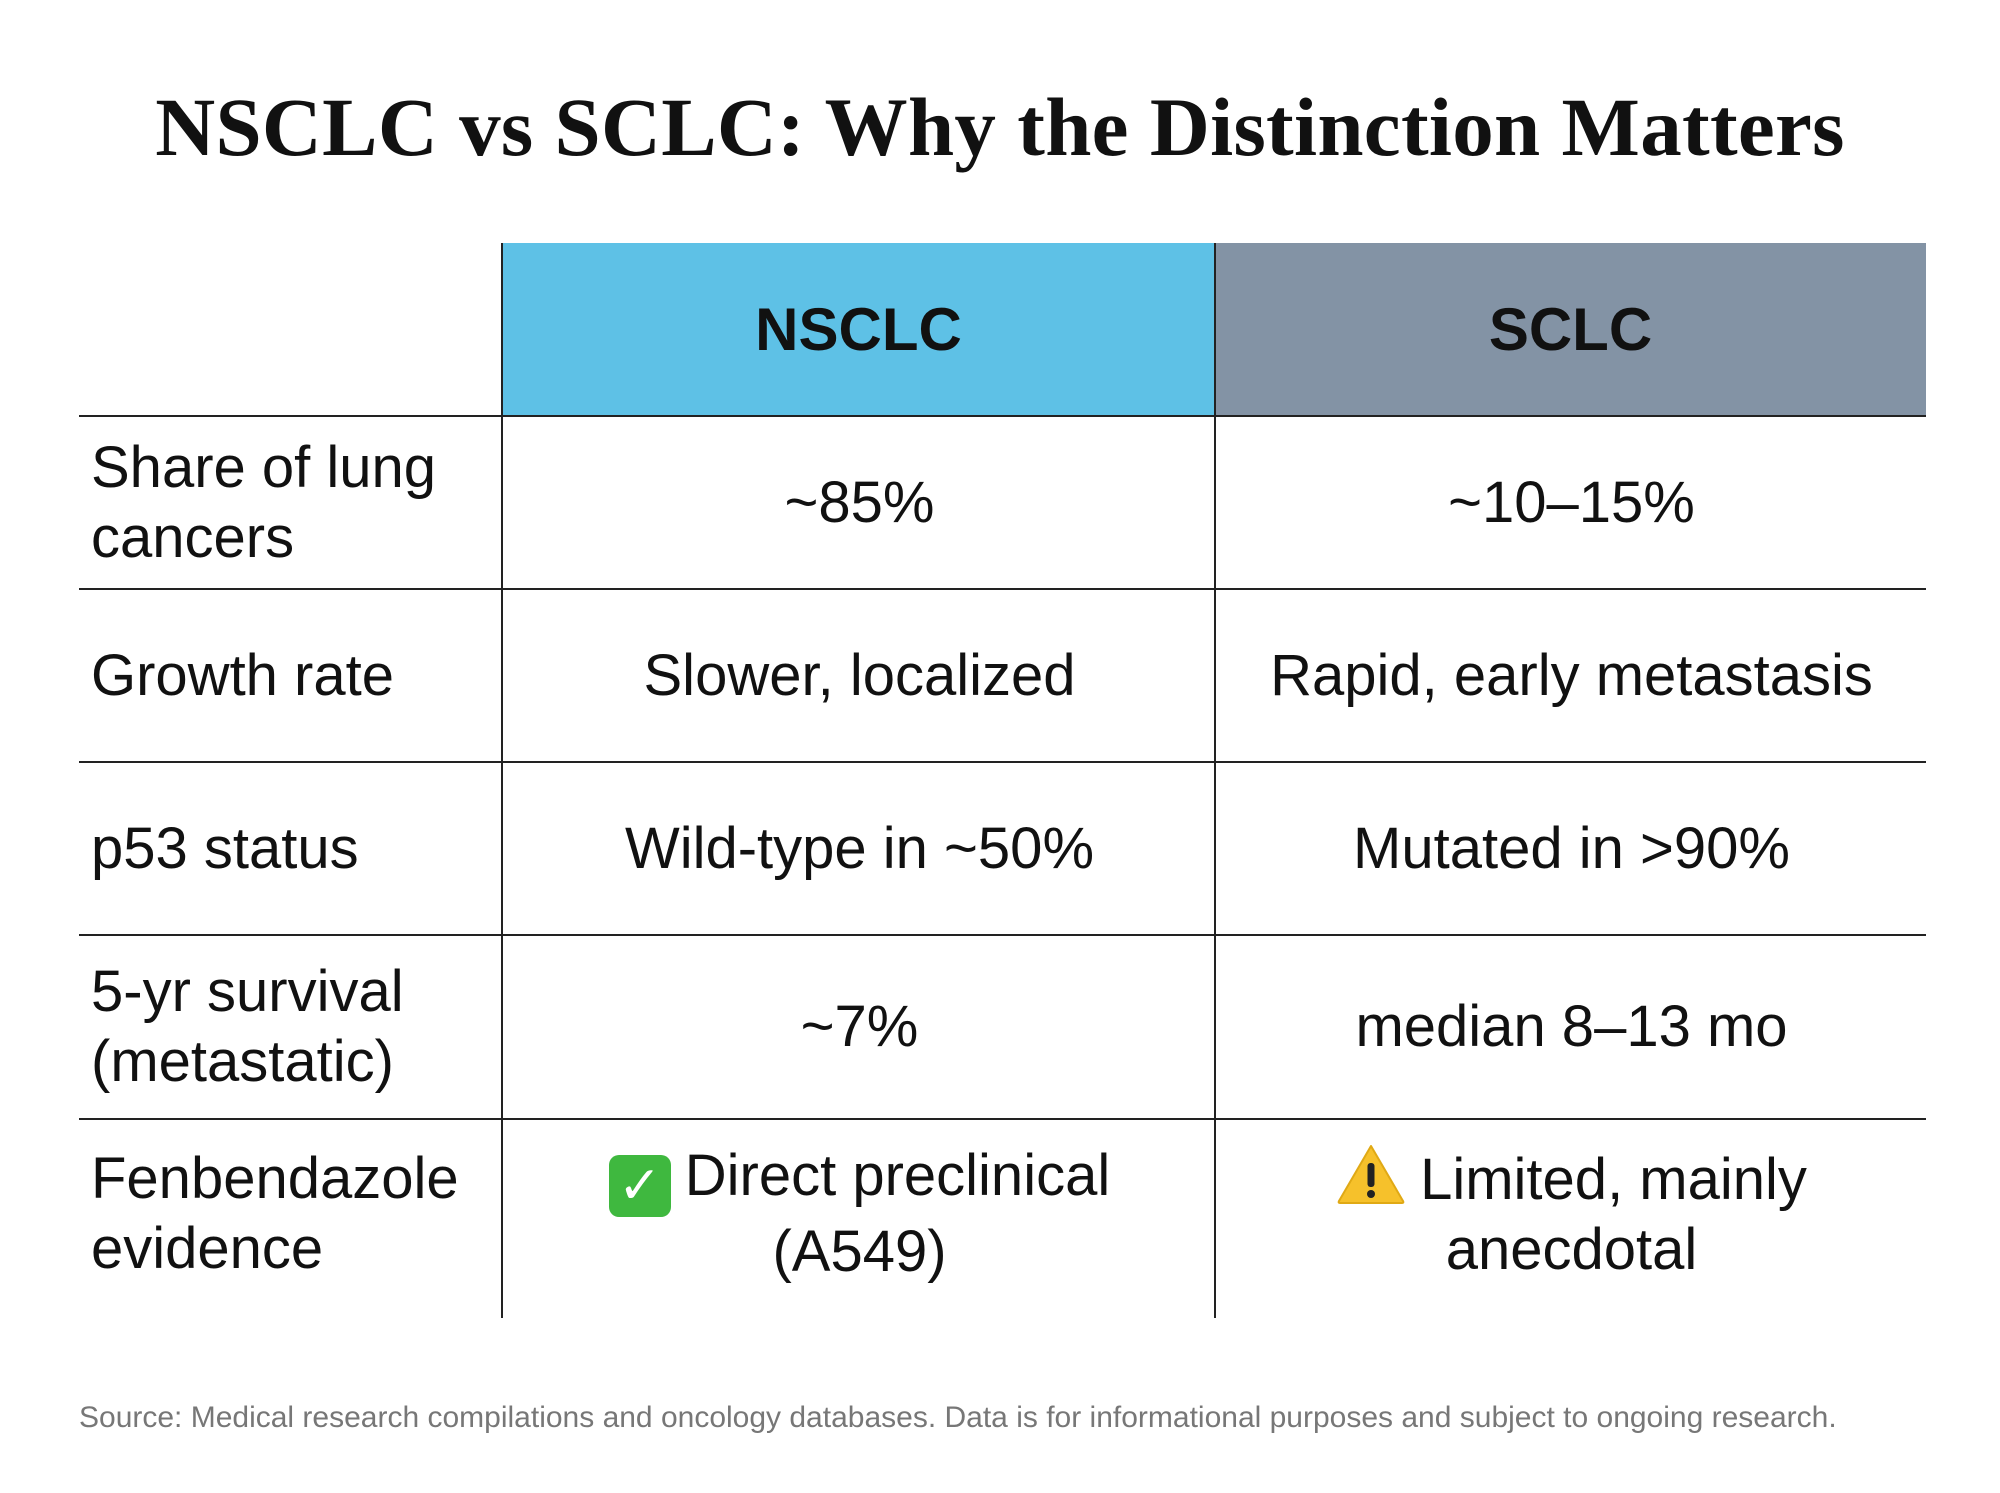  What do you see at coordinates (859, 502) in the screenshot?
I see `nsclc-cell: ~85%` at bounding box center [859, 502].